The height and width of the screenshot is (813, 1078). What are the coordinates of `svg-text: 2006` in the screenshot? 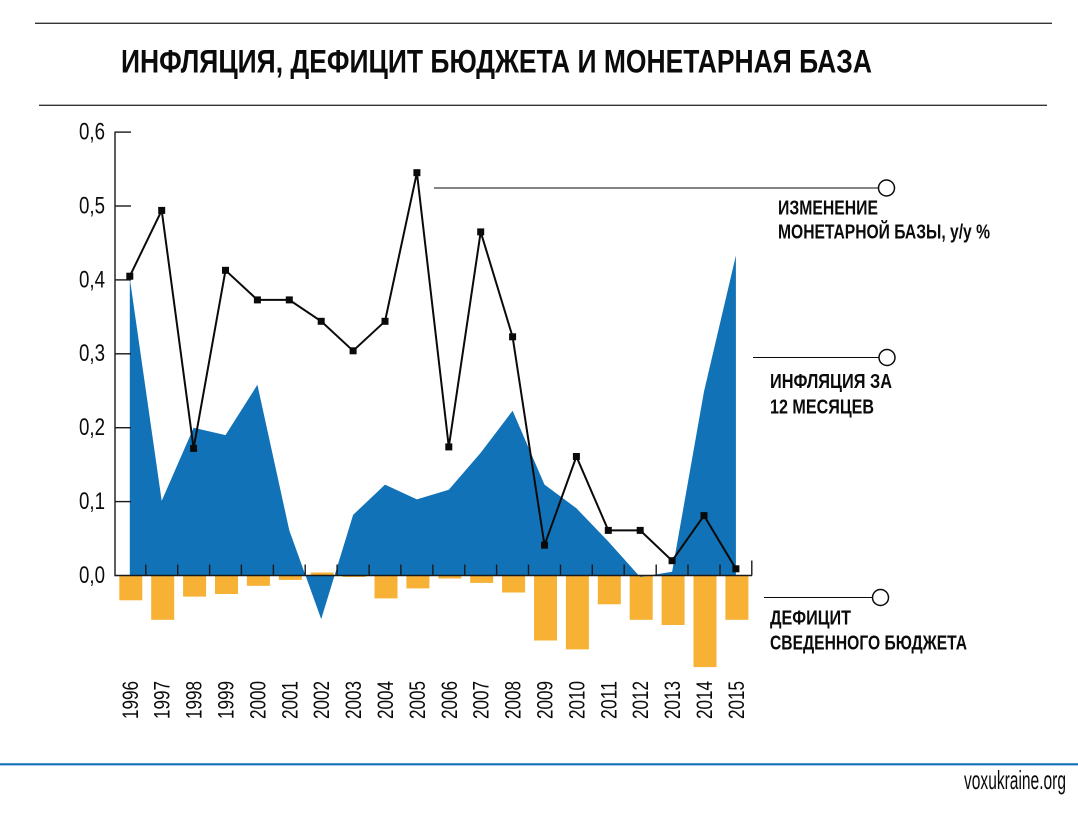 It's located at (449, 700).